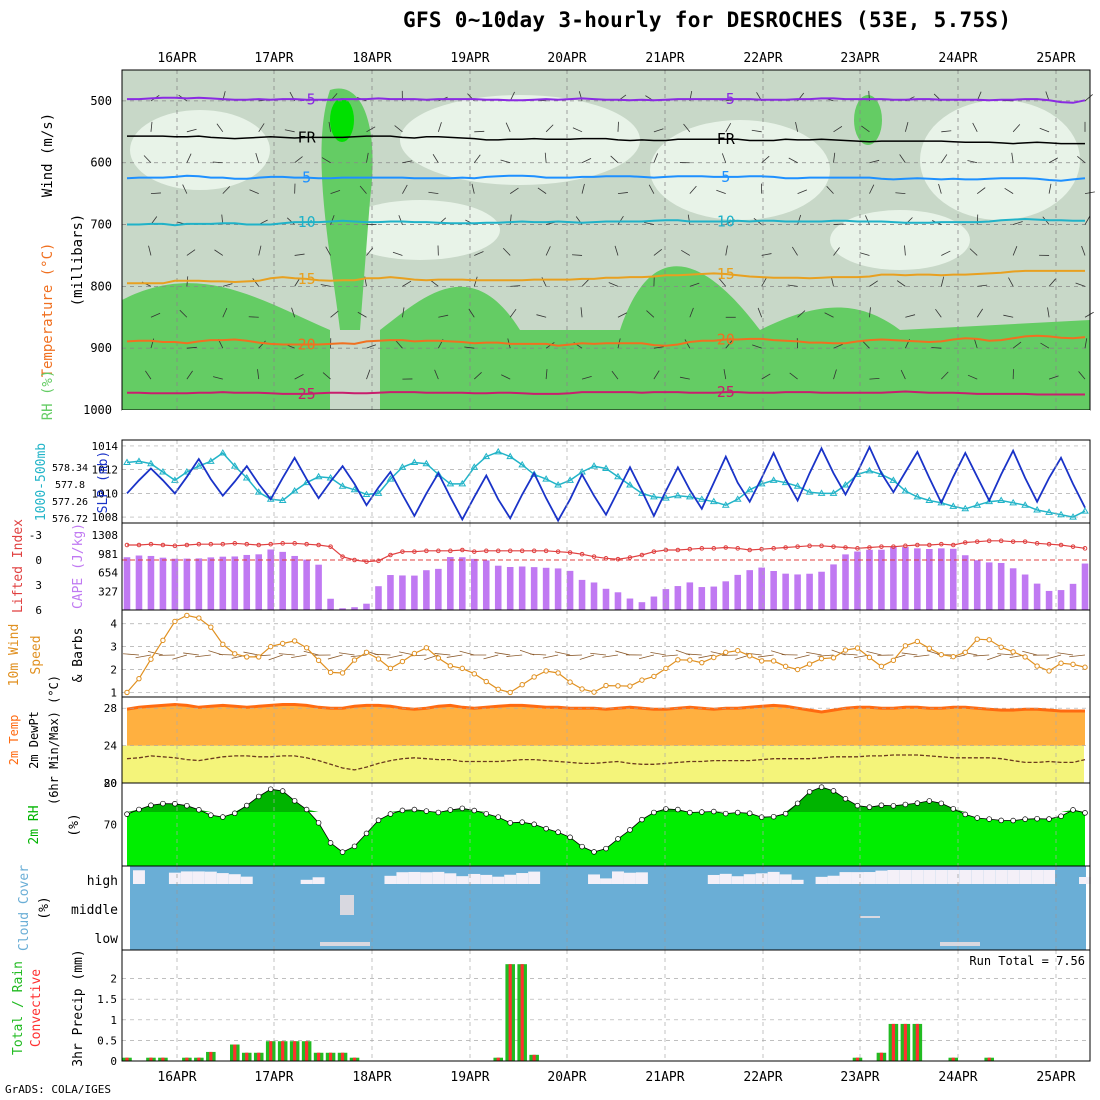 The height and width of the screenshot is (1100, 1100). I want to click on date-label-bottom: 24APR, so click(957, 1077).